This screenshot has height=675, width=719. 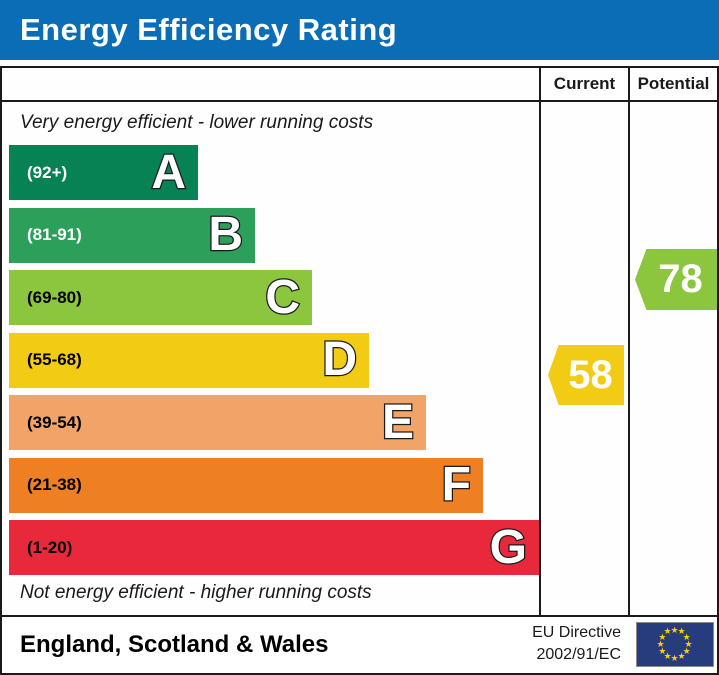 I want to click on potential-rating-marker: 78, so click(x=676, y=279).